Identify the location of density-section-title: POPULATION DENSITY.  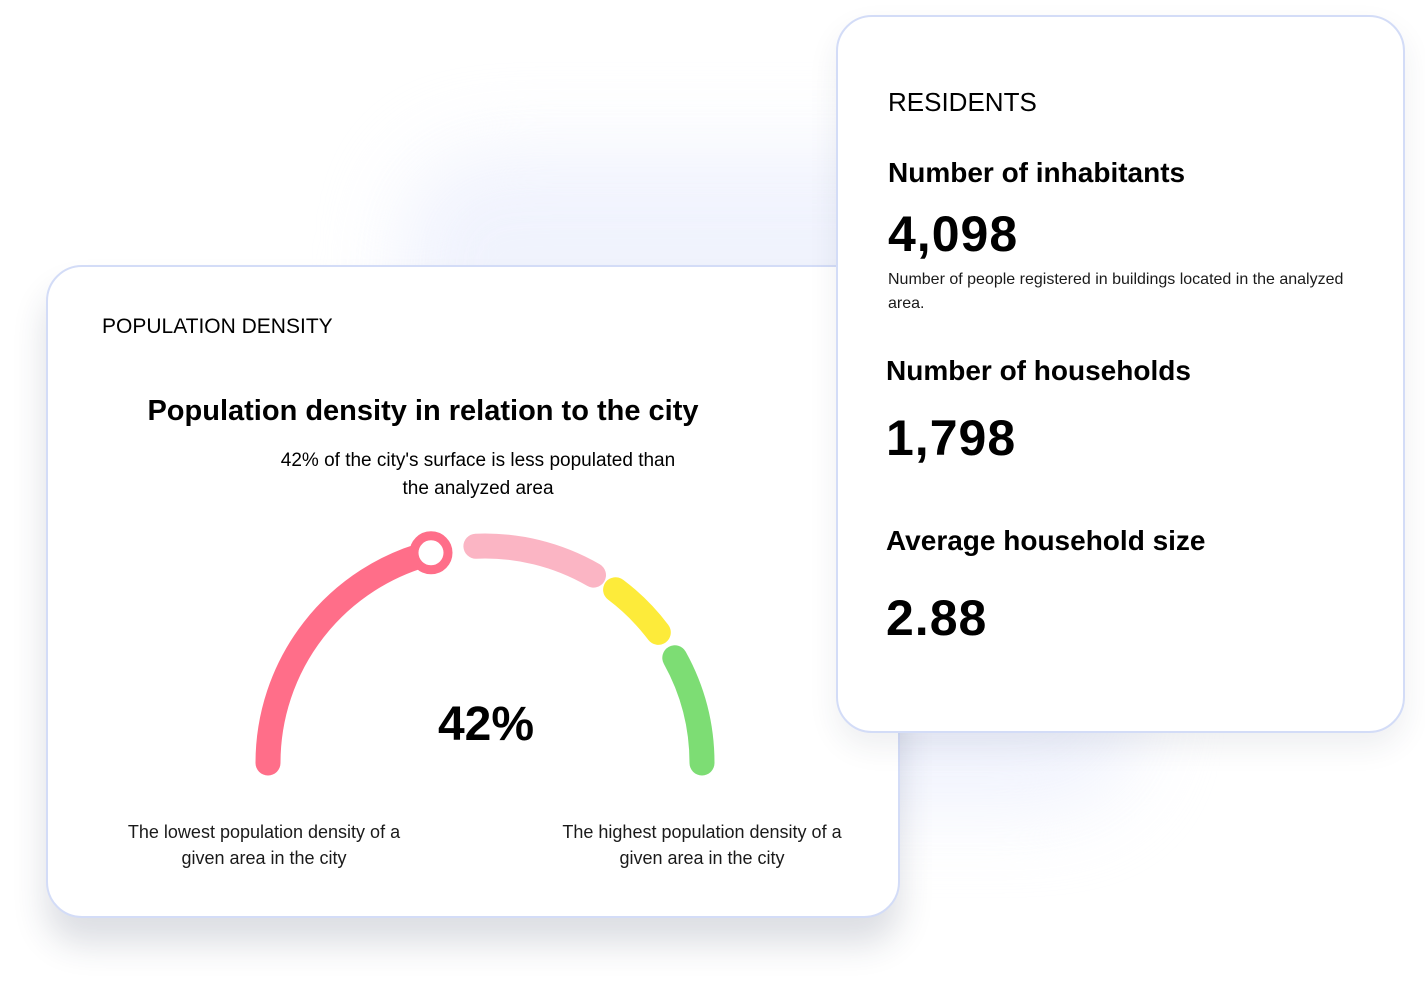
(217, 326).